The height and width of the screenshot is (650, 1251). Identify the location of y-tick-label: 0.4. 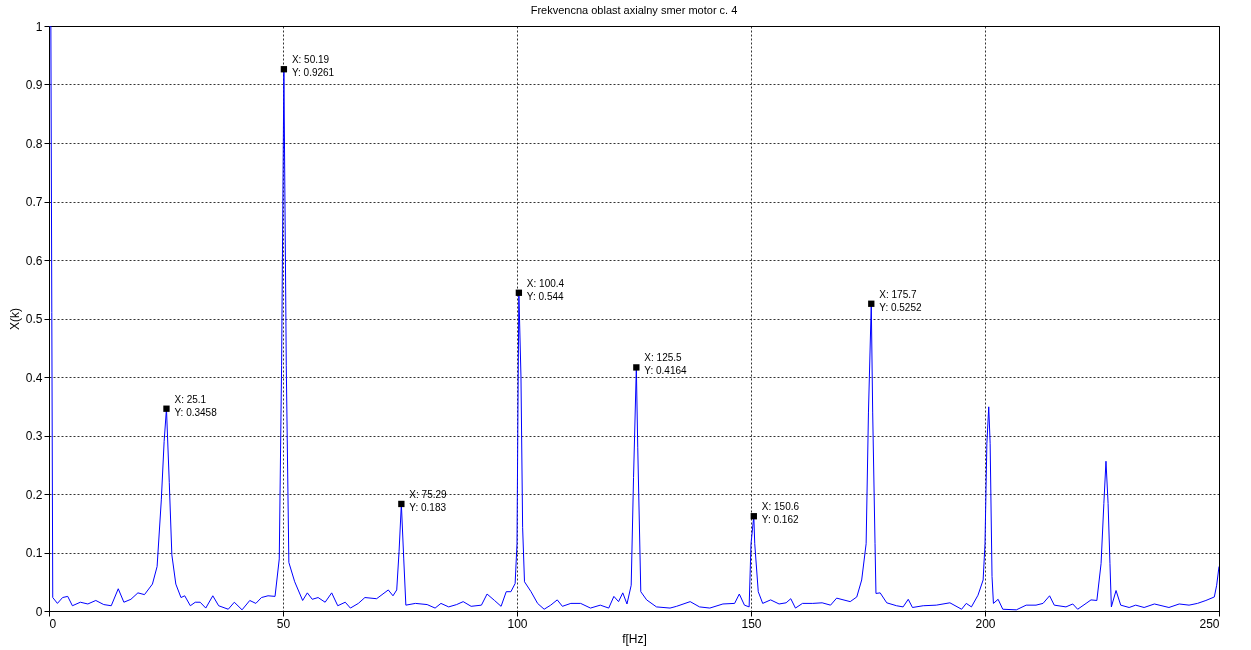
(34, 377).